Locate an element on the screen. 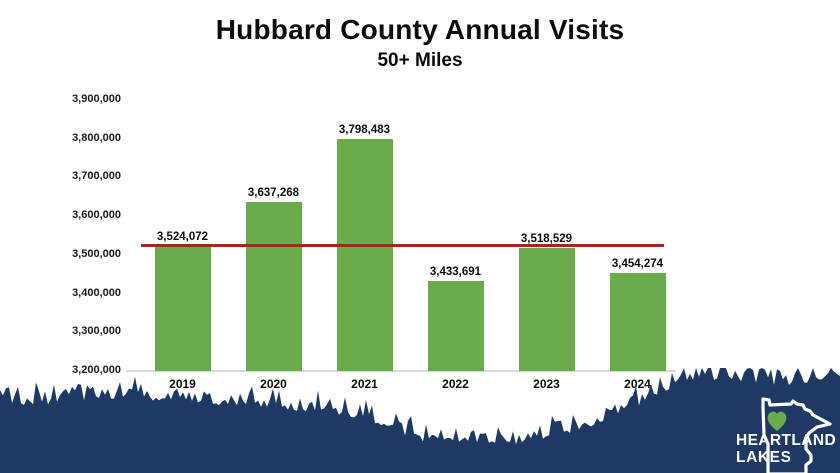 The width and height of the screenshot is (840, 473). bar-slot-2020: 3,637,268 is located at coordinates (273, 235).